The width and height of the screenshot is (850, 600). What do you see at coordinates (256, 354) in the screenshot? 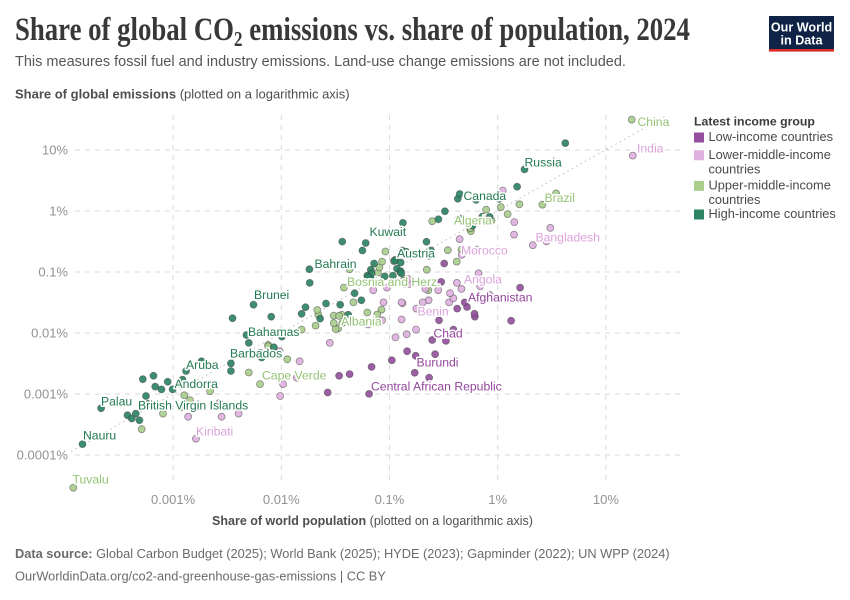
I see `svg-text: Barbados` at bounding box center [256, 354].